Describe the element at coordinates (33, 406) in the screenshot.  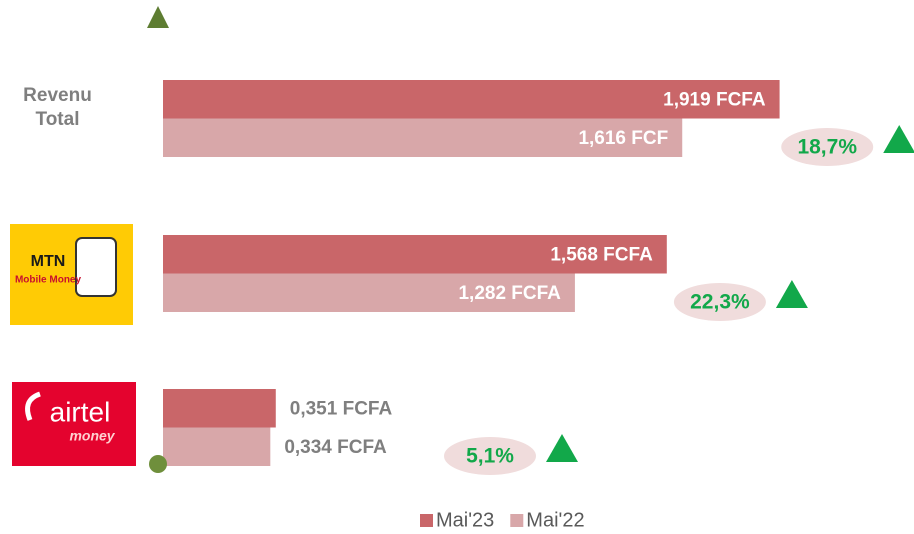
I see `airtel-swoosh` at that location.